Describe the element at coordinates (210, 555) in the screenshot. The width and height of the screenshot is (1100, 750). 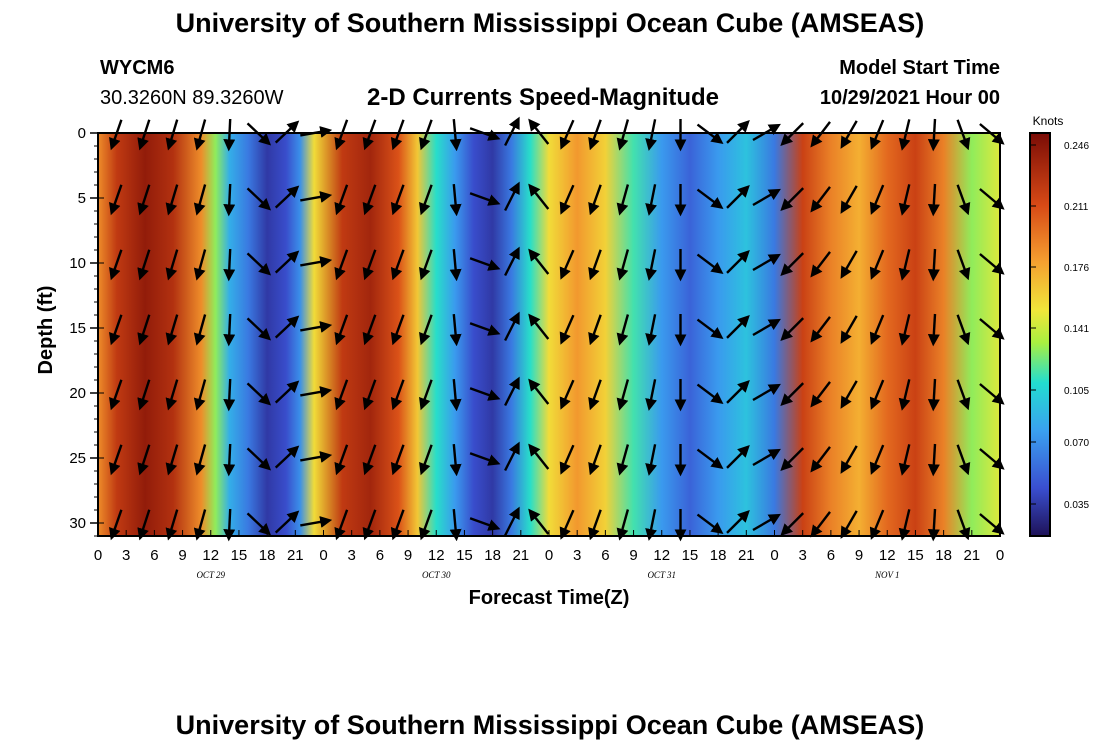
I see `x-tick-label: 12` at that location.